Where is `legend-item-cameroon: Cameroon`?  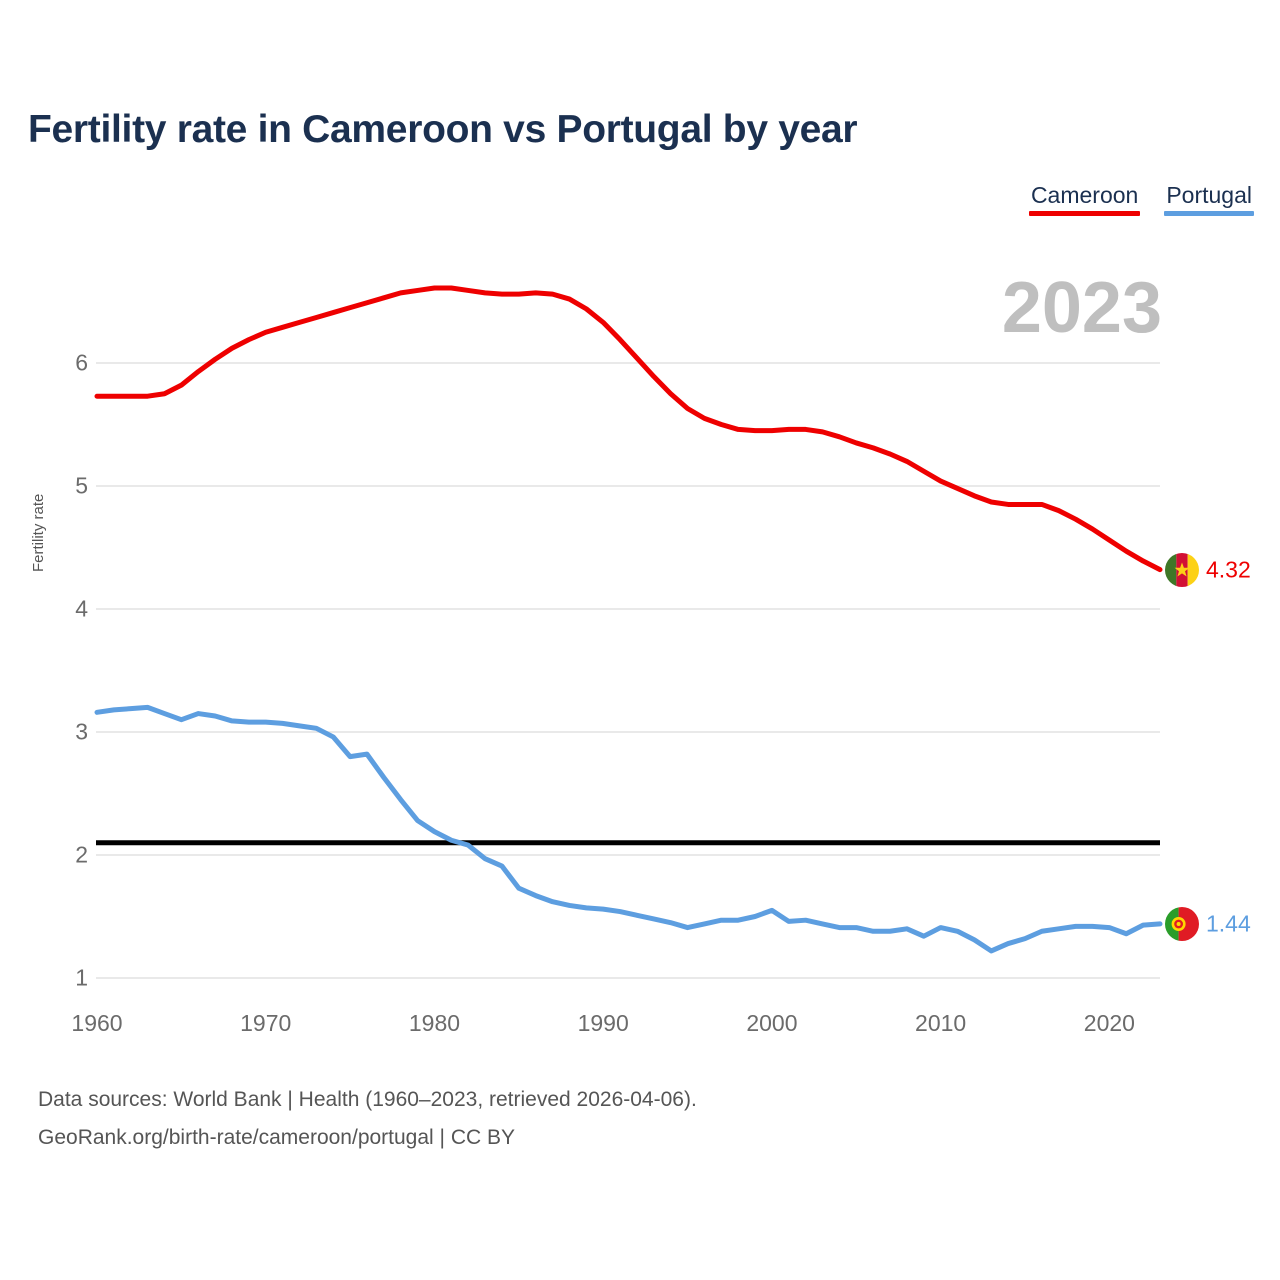
legend-item-cameroon: Cameroon is located at coordinates (1084, 199).